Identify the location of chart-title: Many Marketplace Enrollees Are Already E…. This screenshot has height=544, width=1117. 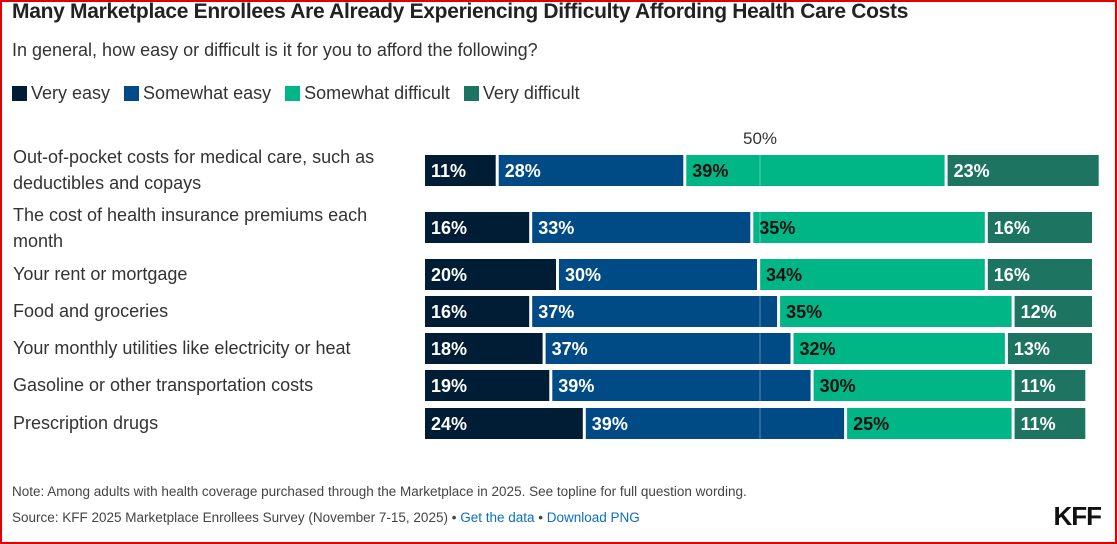
(460, 11).